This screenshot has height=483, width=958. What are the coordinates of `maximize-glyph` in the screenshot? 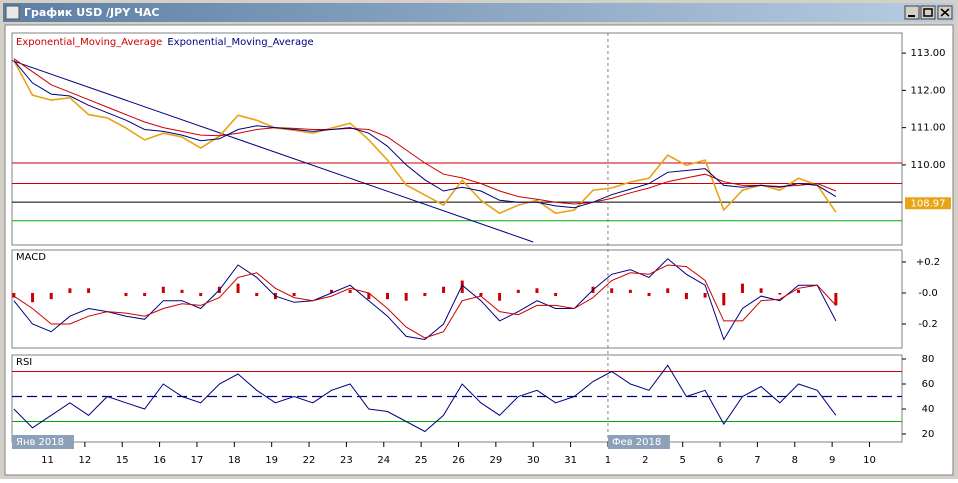 It's located at (928, 12).